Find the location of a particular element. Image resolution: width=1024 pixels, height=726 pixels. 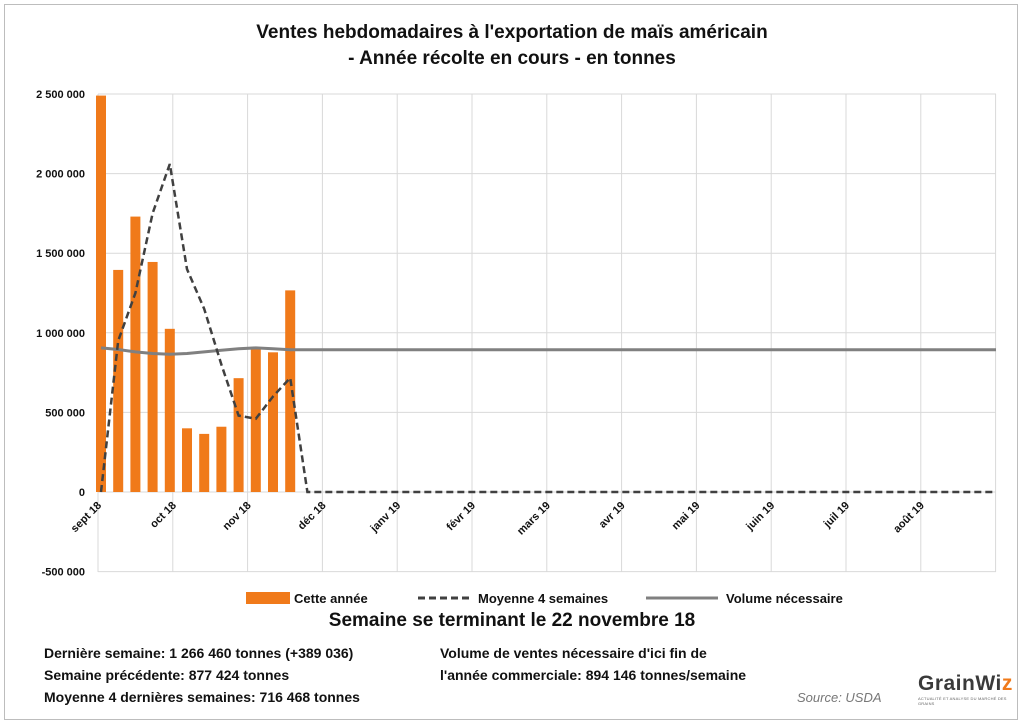

legend-item-volume: Volume nécessaire is located at coordinates (744, 598).